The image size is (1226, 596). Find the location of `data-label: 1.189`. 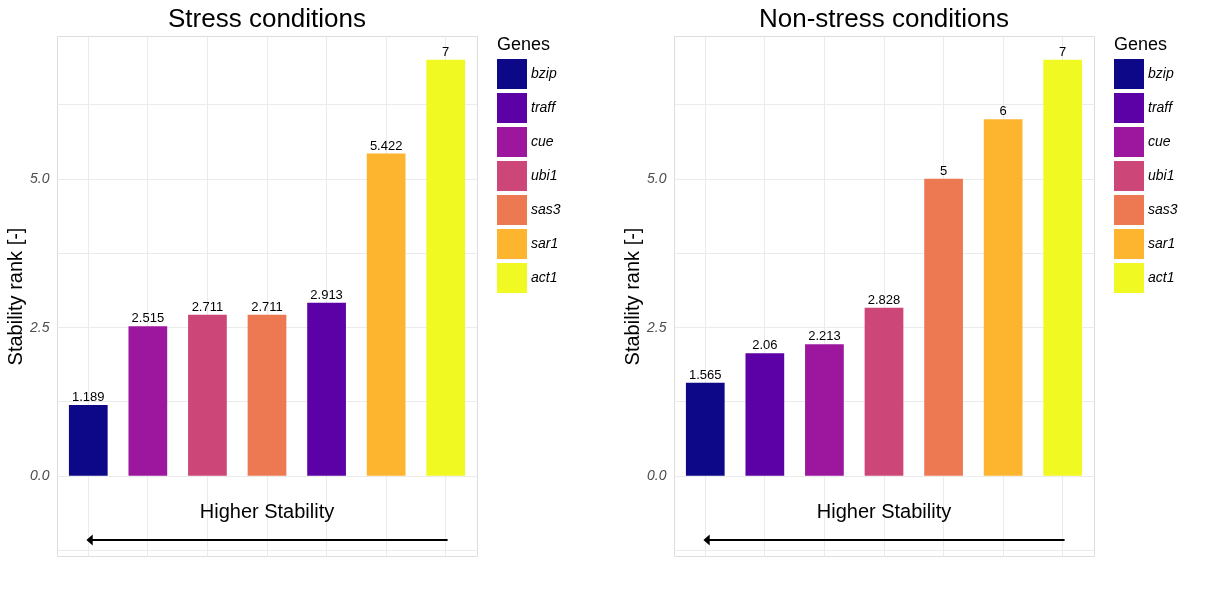

data-label: 1.189 is located at coordinates (88, 397).